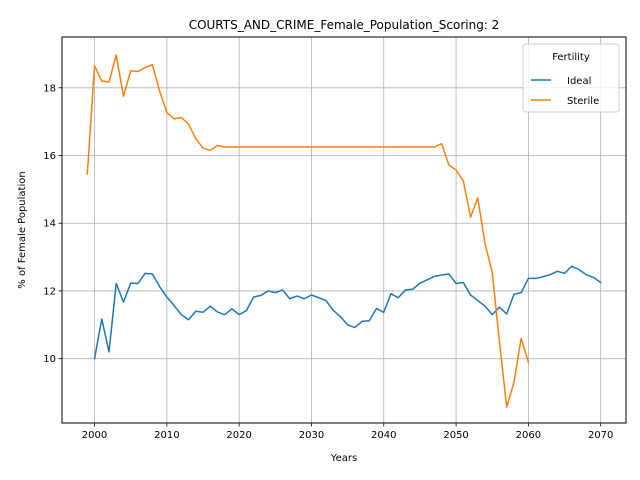  I want to click on legend-box, so click(571, 78).